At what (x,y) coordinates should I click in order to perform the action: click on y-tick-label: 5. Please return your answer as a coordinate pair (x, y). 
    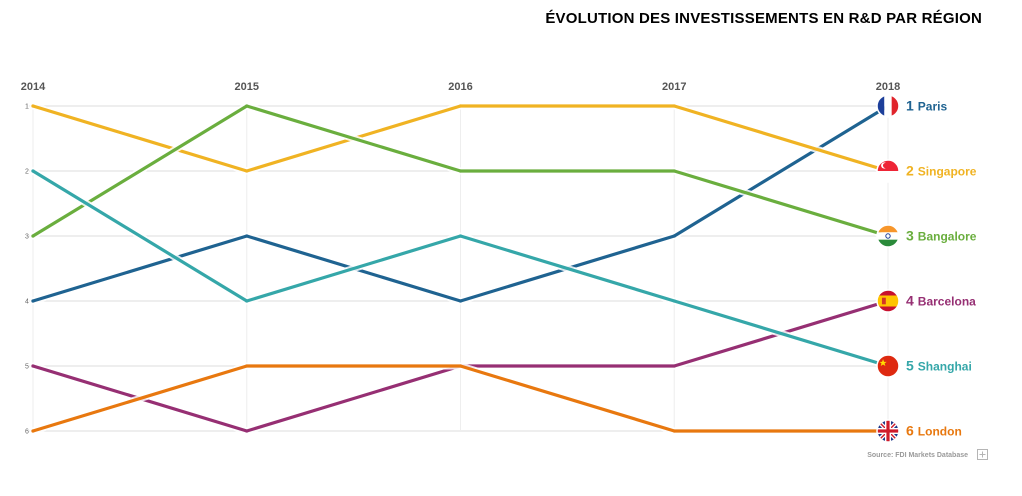
    Looking at the image, I should click on (27, 367).